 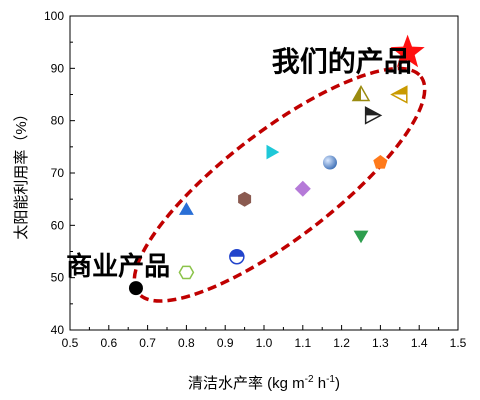 I want to click on data-point-pentagon, so click(x=380, y=162).